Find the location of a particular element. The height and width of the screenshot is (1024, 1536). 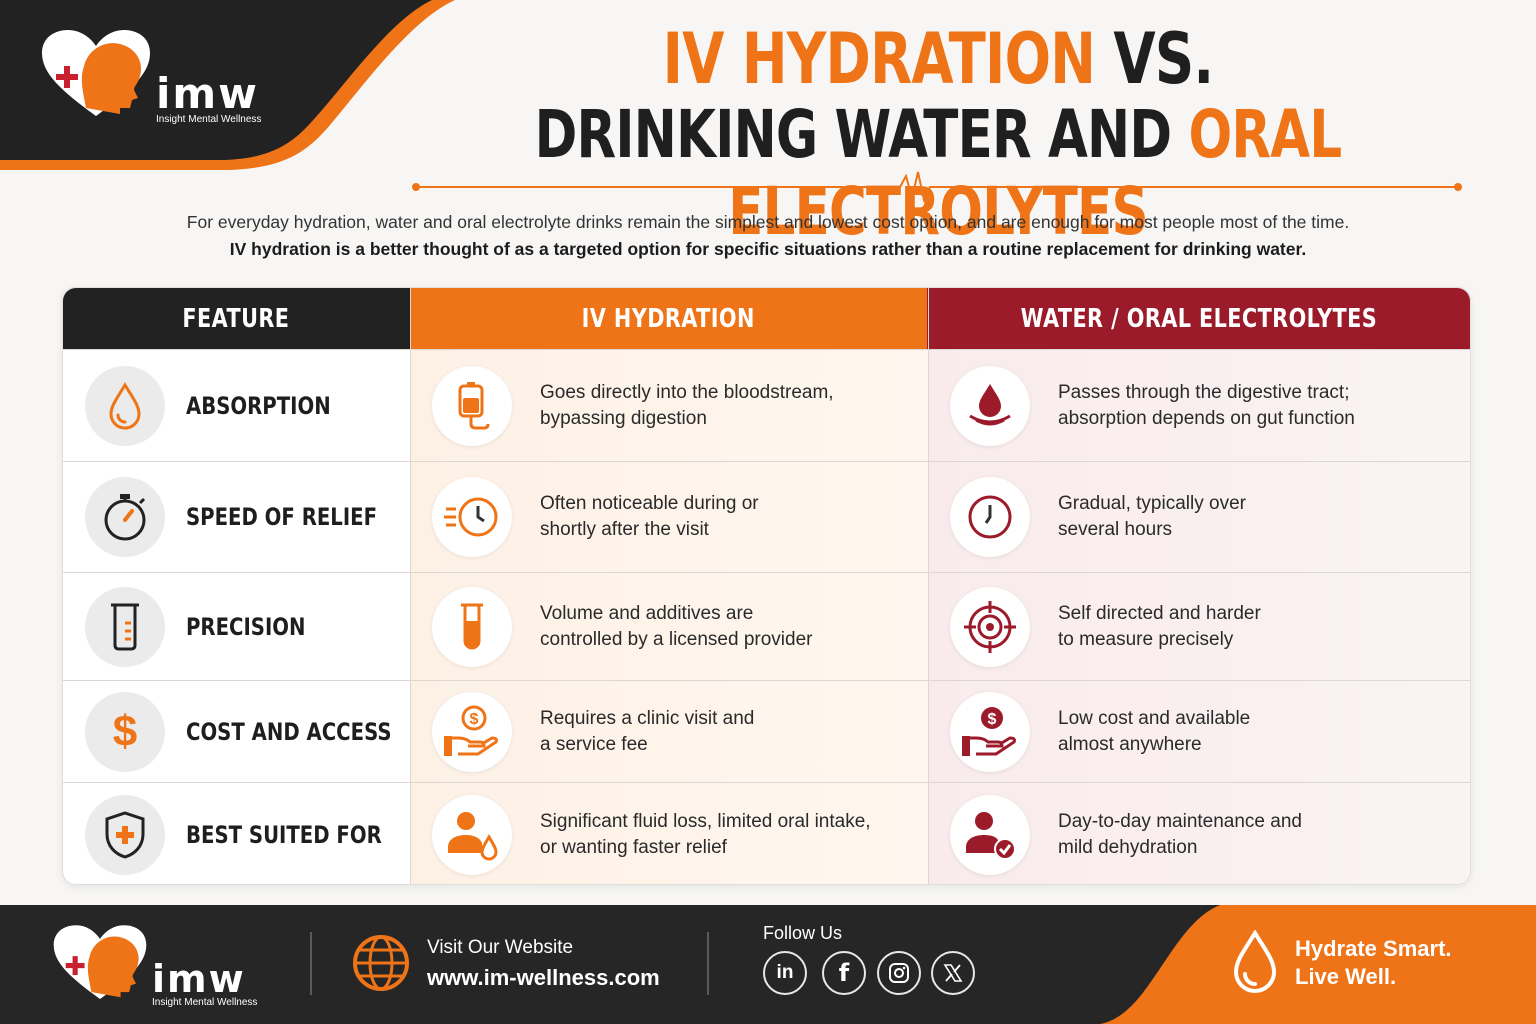

tagline: Hydrate Smart. Live Well. is located at coordinates (1373, 963).